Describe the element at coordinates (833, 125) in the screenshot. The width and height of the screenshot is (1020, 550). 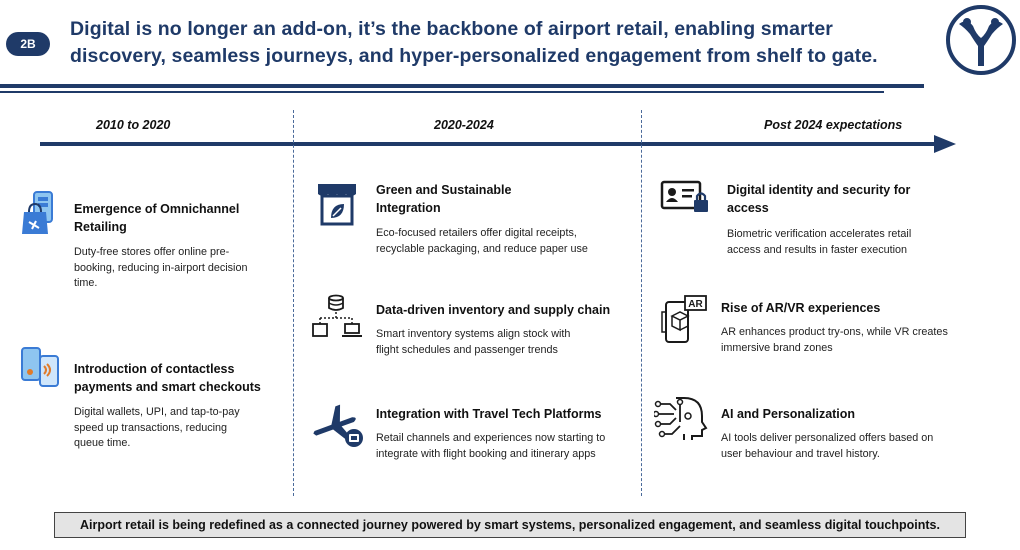
I see `period-label-3: Post 2024 expectations` at that location.